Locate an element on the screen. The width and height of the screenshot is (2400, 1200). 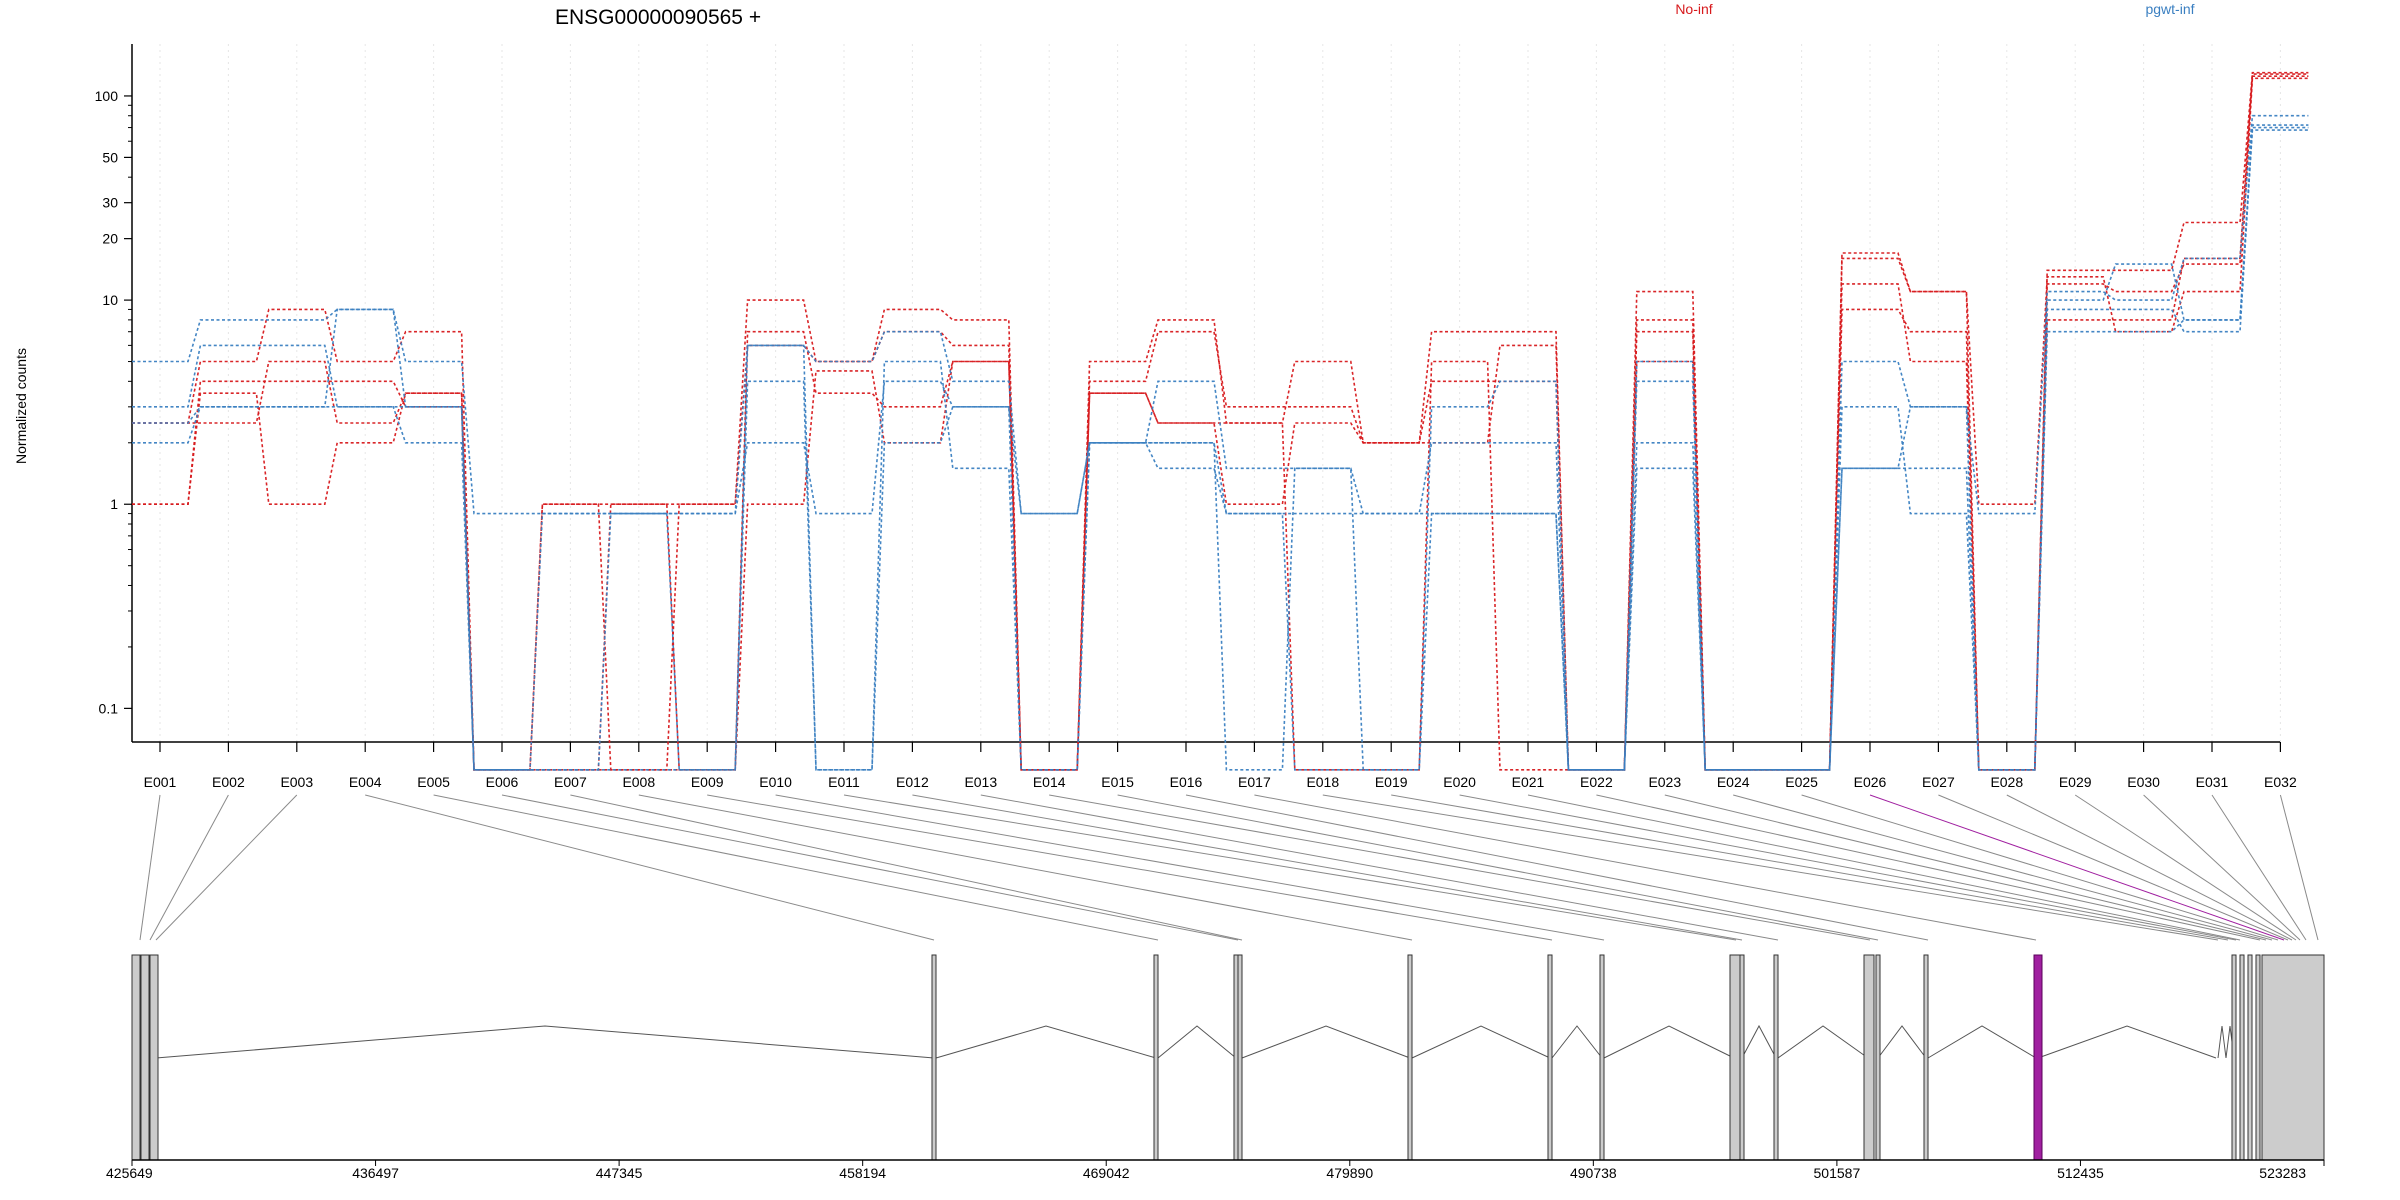
x-tick-label-e006: E006 is located at coordinates (502, 782).